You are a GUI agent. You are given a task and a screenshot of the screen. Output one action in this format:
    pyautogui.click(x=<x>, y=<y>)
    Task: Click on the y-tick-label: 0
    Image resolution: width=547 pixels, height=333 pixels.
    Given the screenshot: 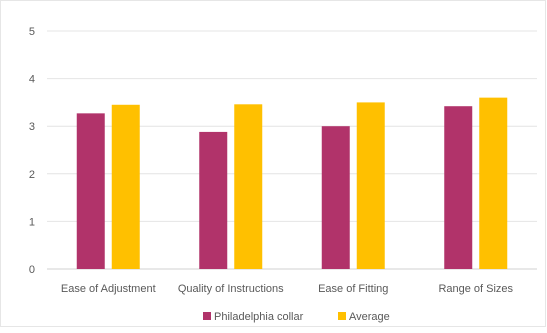 What is the action you would take?
    pyautogui.click(x=32, y=270)
    